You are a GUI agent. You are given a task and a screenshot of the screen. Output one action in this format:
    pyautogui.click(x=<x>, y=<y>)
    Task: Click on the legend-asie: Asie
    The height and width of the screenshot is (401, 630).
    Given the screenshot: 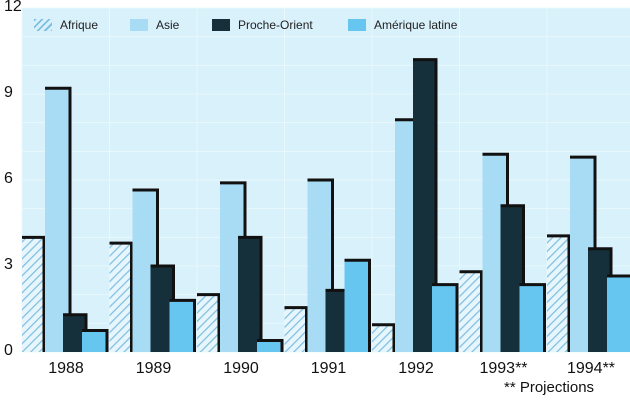 What is the action you would take?
    pyautogui.click(x=154, y=25)
    